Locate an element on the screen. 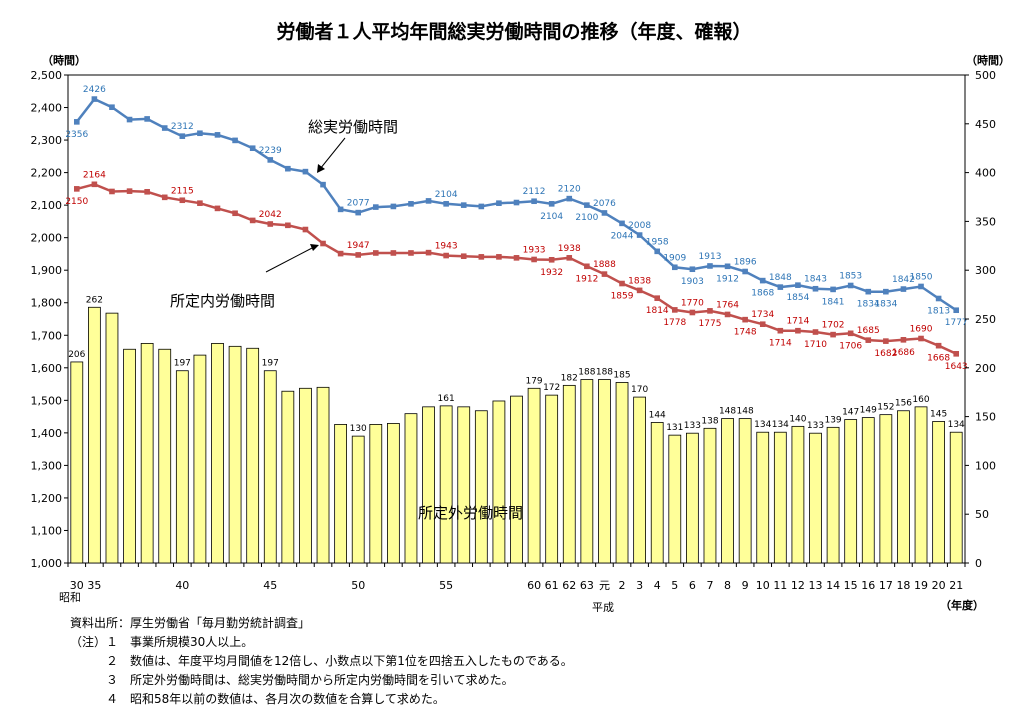 The image size is (1029, 721). scheduled-data-label: 1859 is located at coordinates (622, 297).